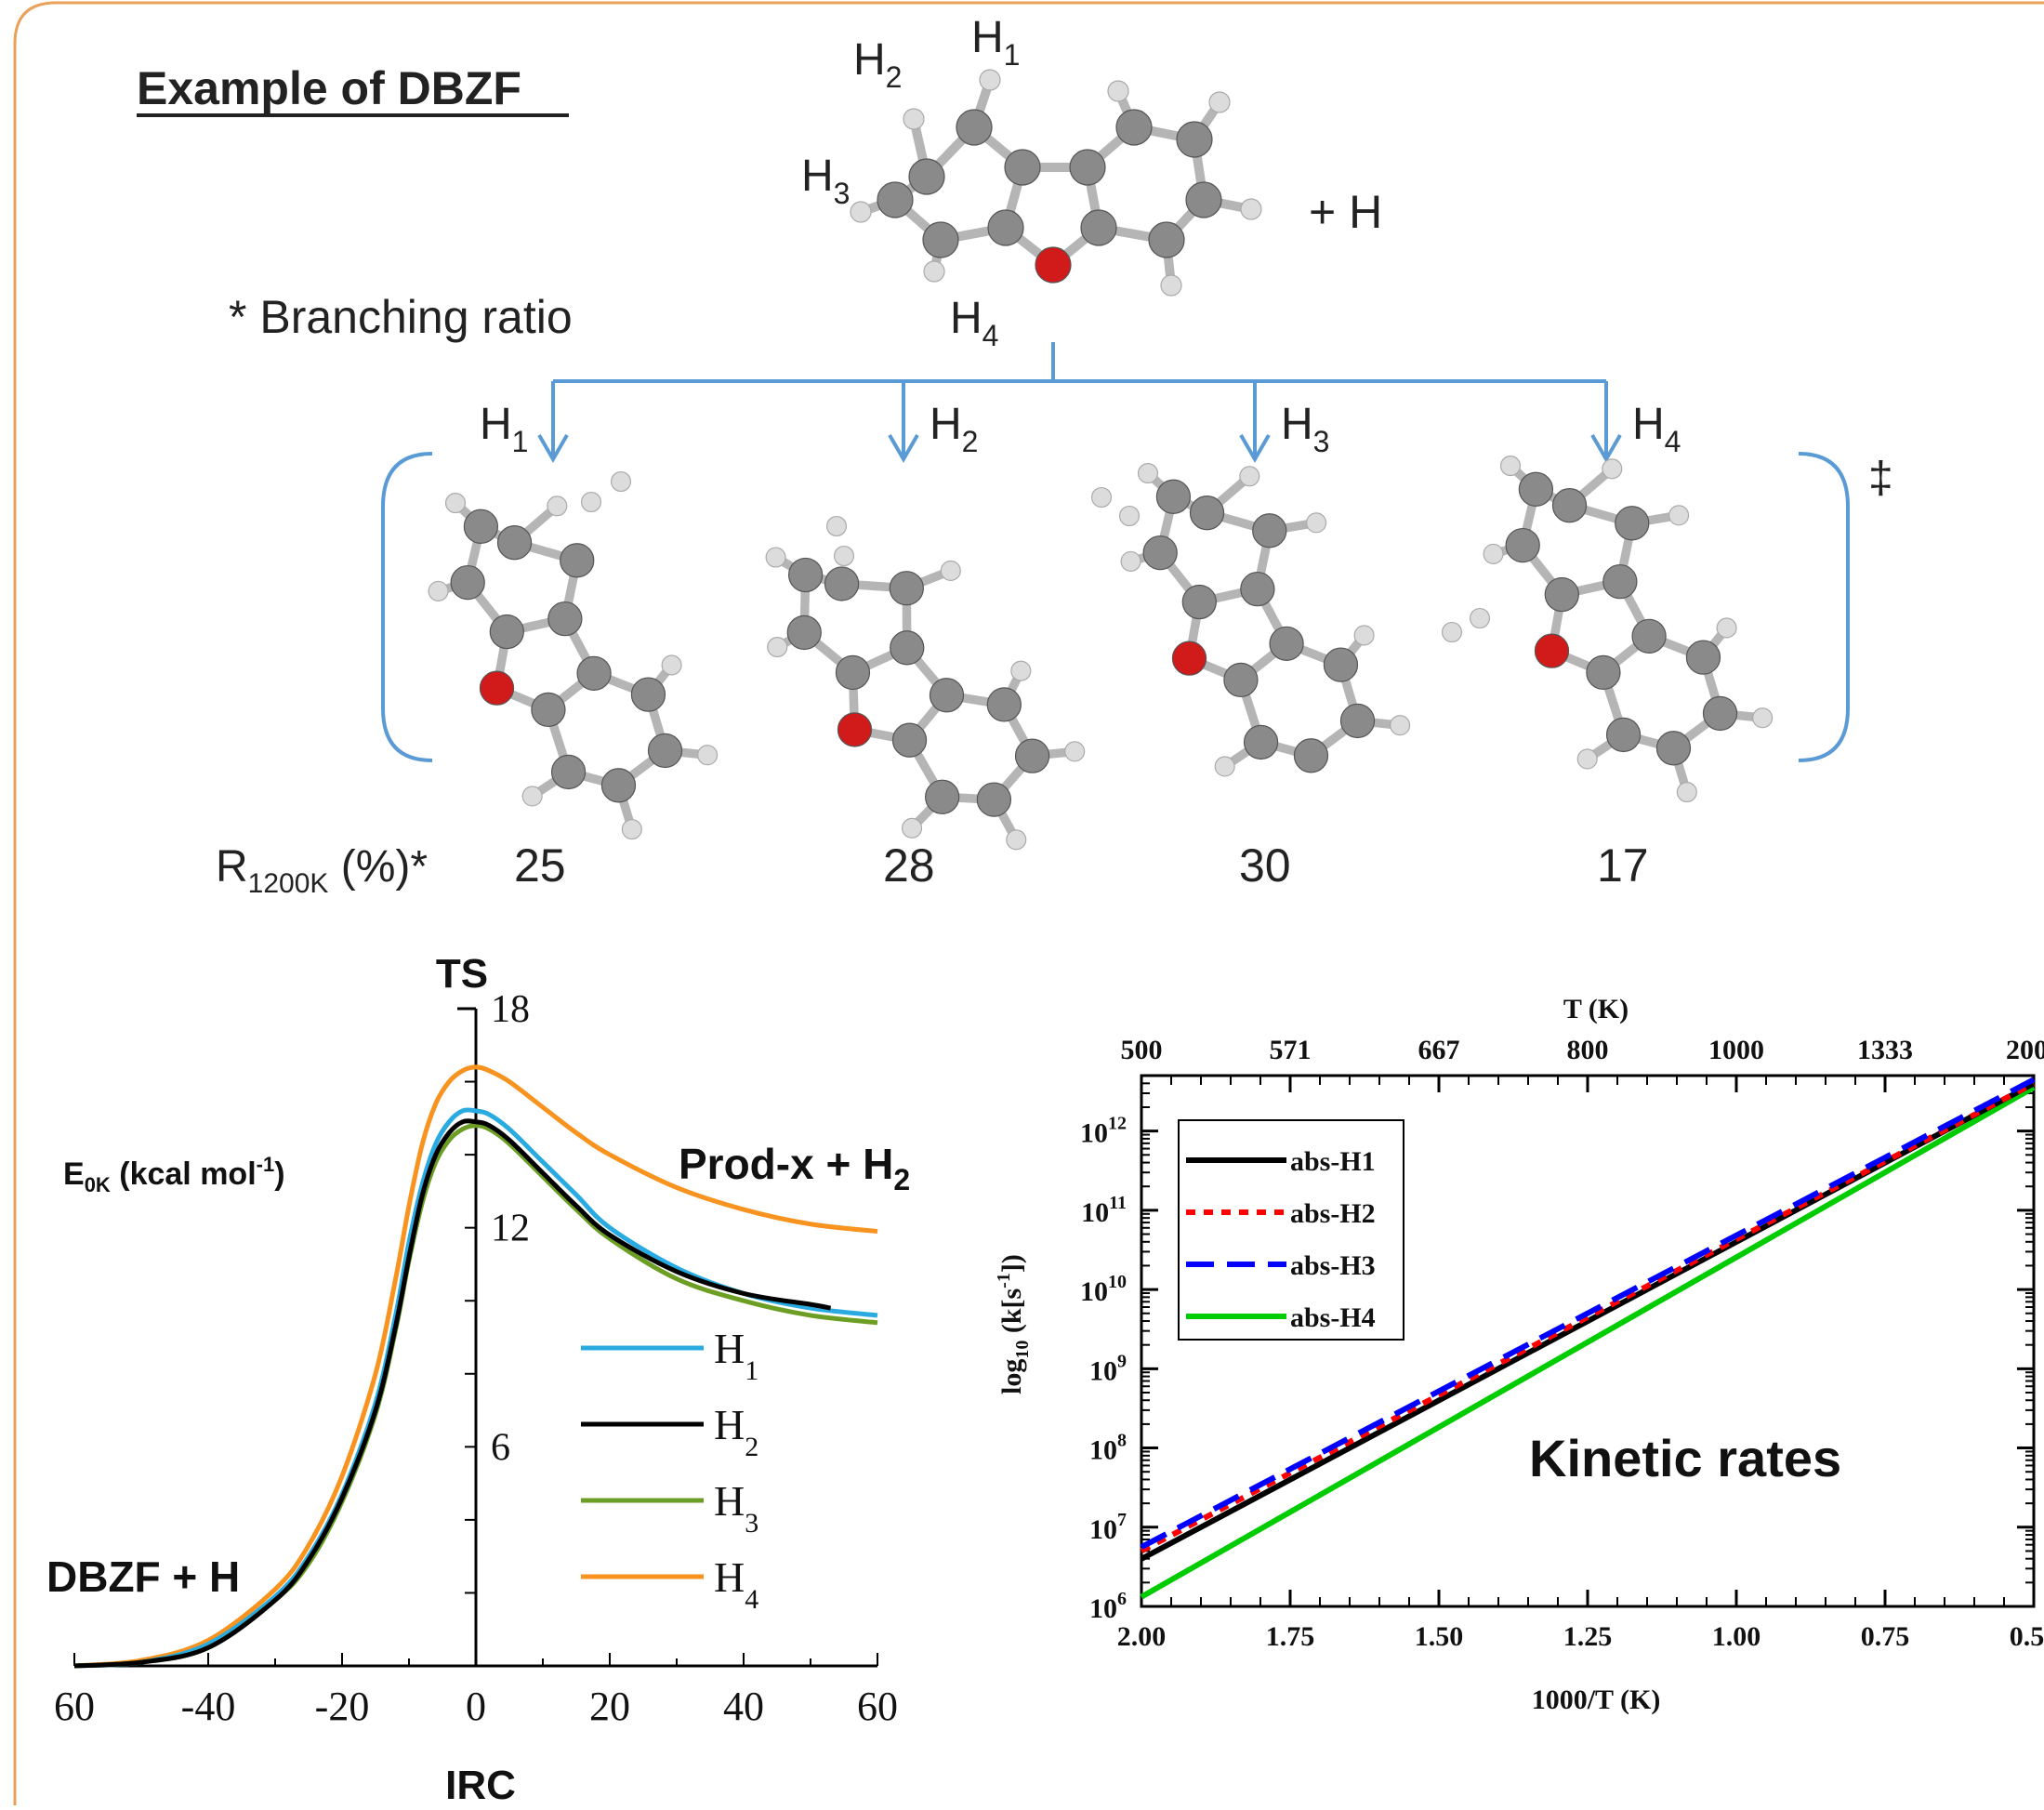 The width and height of the screenshot is (2044, 1810). What do you see at coordinates (504, 429) in the screenshot?
I see `branch-label-h1: H1` at bounding box center [504, 429].